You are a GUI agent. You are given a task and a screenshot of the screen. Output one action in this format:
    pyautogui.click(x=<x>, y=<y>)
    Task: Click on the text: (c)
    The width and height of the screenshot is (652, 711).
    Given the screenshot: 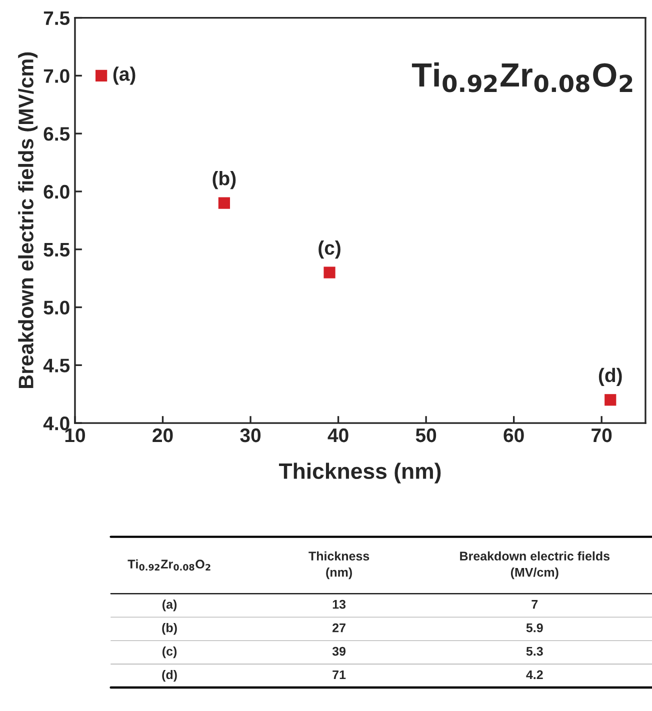 What is the action you would take?
    pyautogui.click(x=169, y=652)
    